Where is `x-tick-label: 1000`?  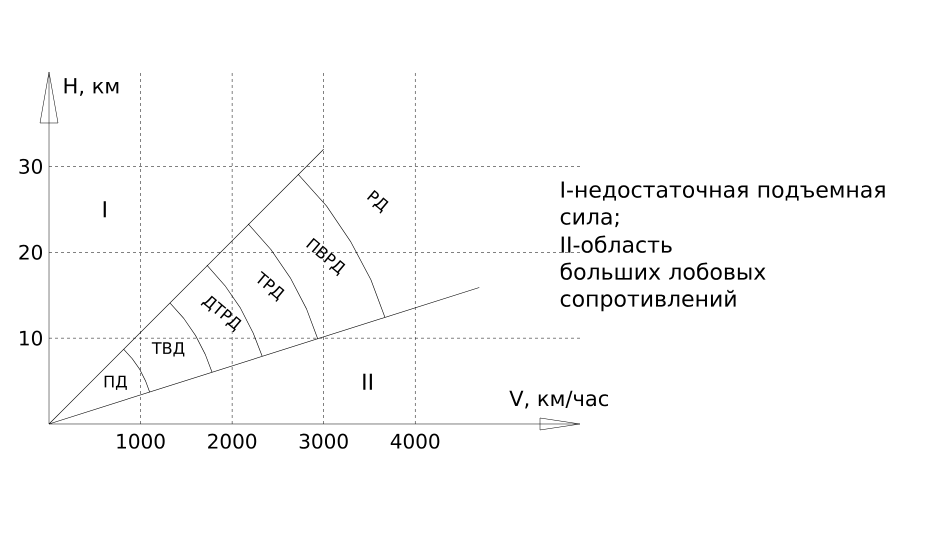 x-tick-label: 1000 is located at coordinates (141, 441).